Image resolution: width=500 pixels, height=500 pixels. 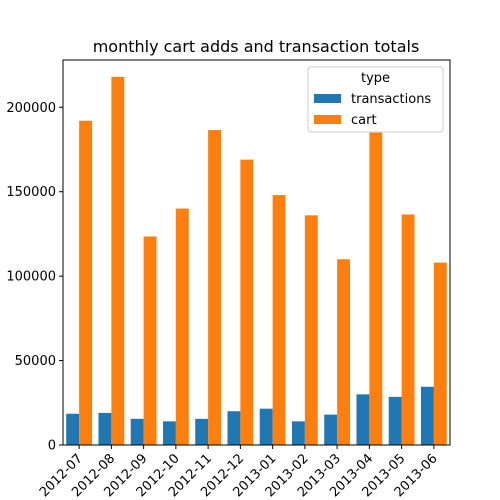 What do you see at coordinates (31, 277) in the screenshot?
I see `y-tick-label: 100000` at bounding box center [31, 277].